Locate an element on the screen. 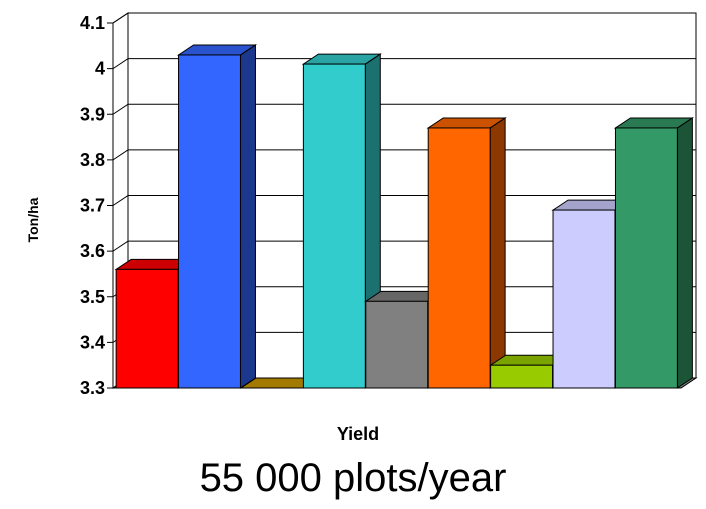  y-tick-label: 3.8 is located at coordinates (92, 160).